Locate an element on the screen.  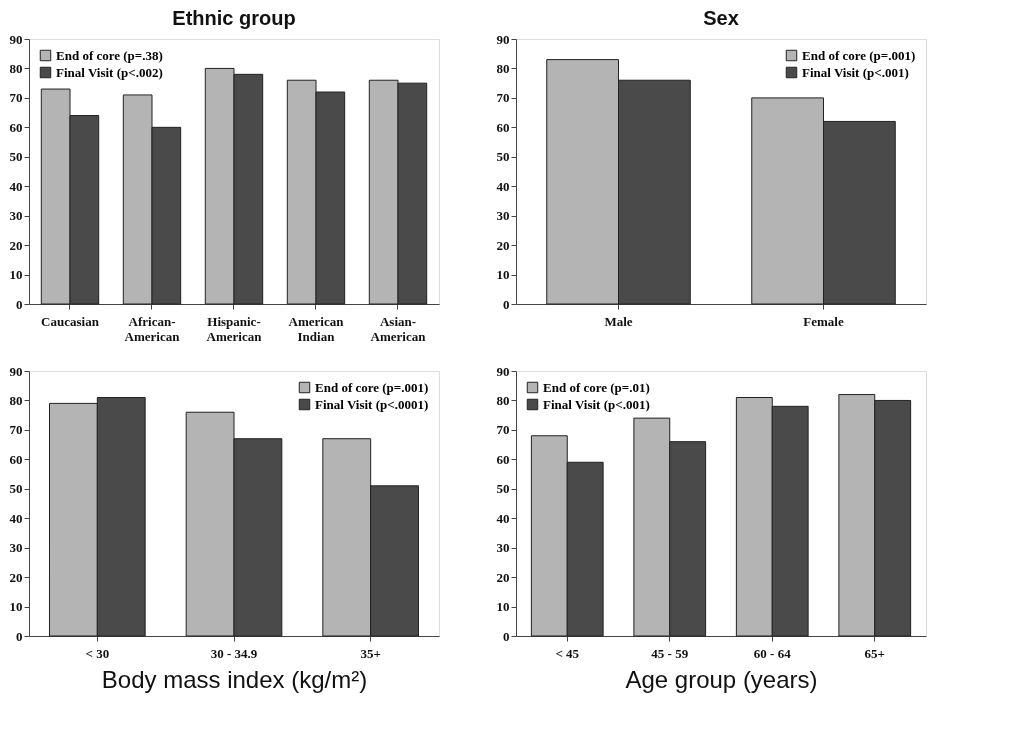
x-tick-label: < 45 is located at coordinates (567, 653).